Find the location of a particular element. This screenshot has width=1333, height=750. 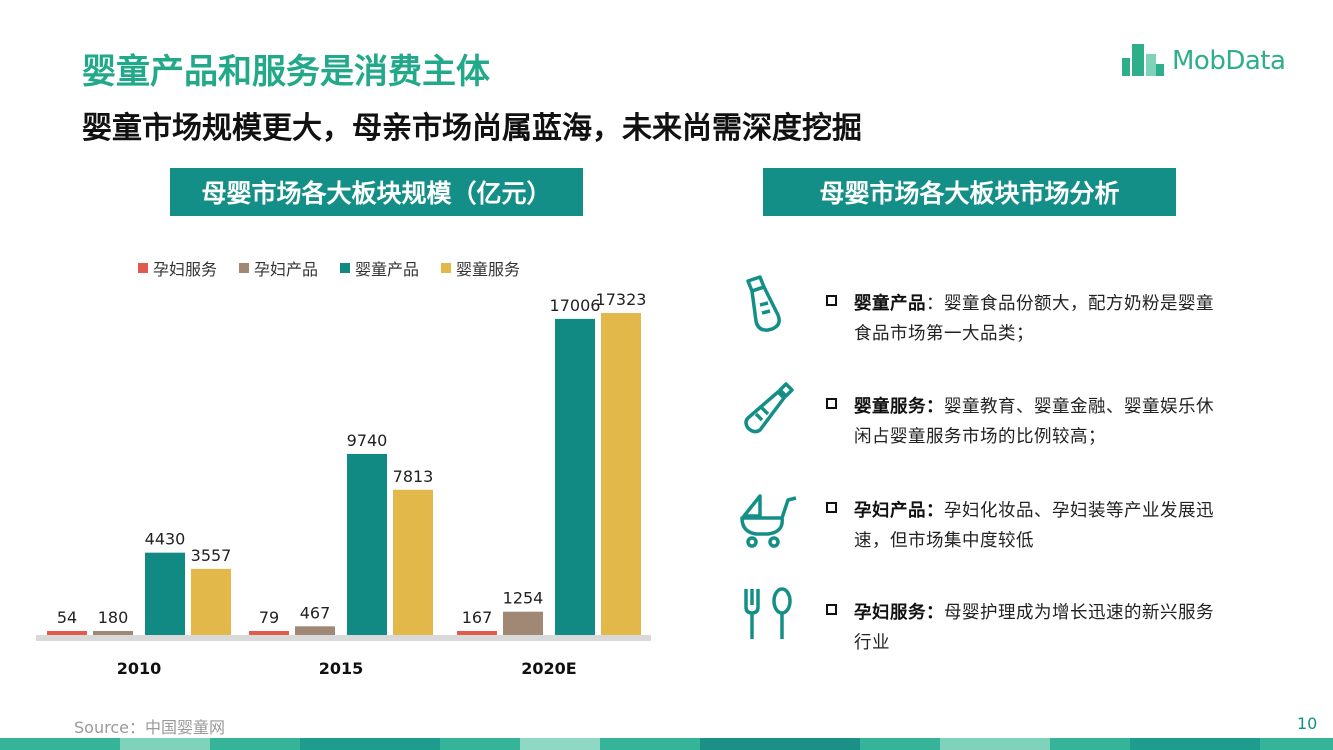

analysis-point-maternal-services: 孕妇服务：母婴护理成为增长迅速的新兴服务行业 is located at coordinates (1026, 628).